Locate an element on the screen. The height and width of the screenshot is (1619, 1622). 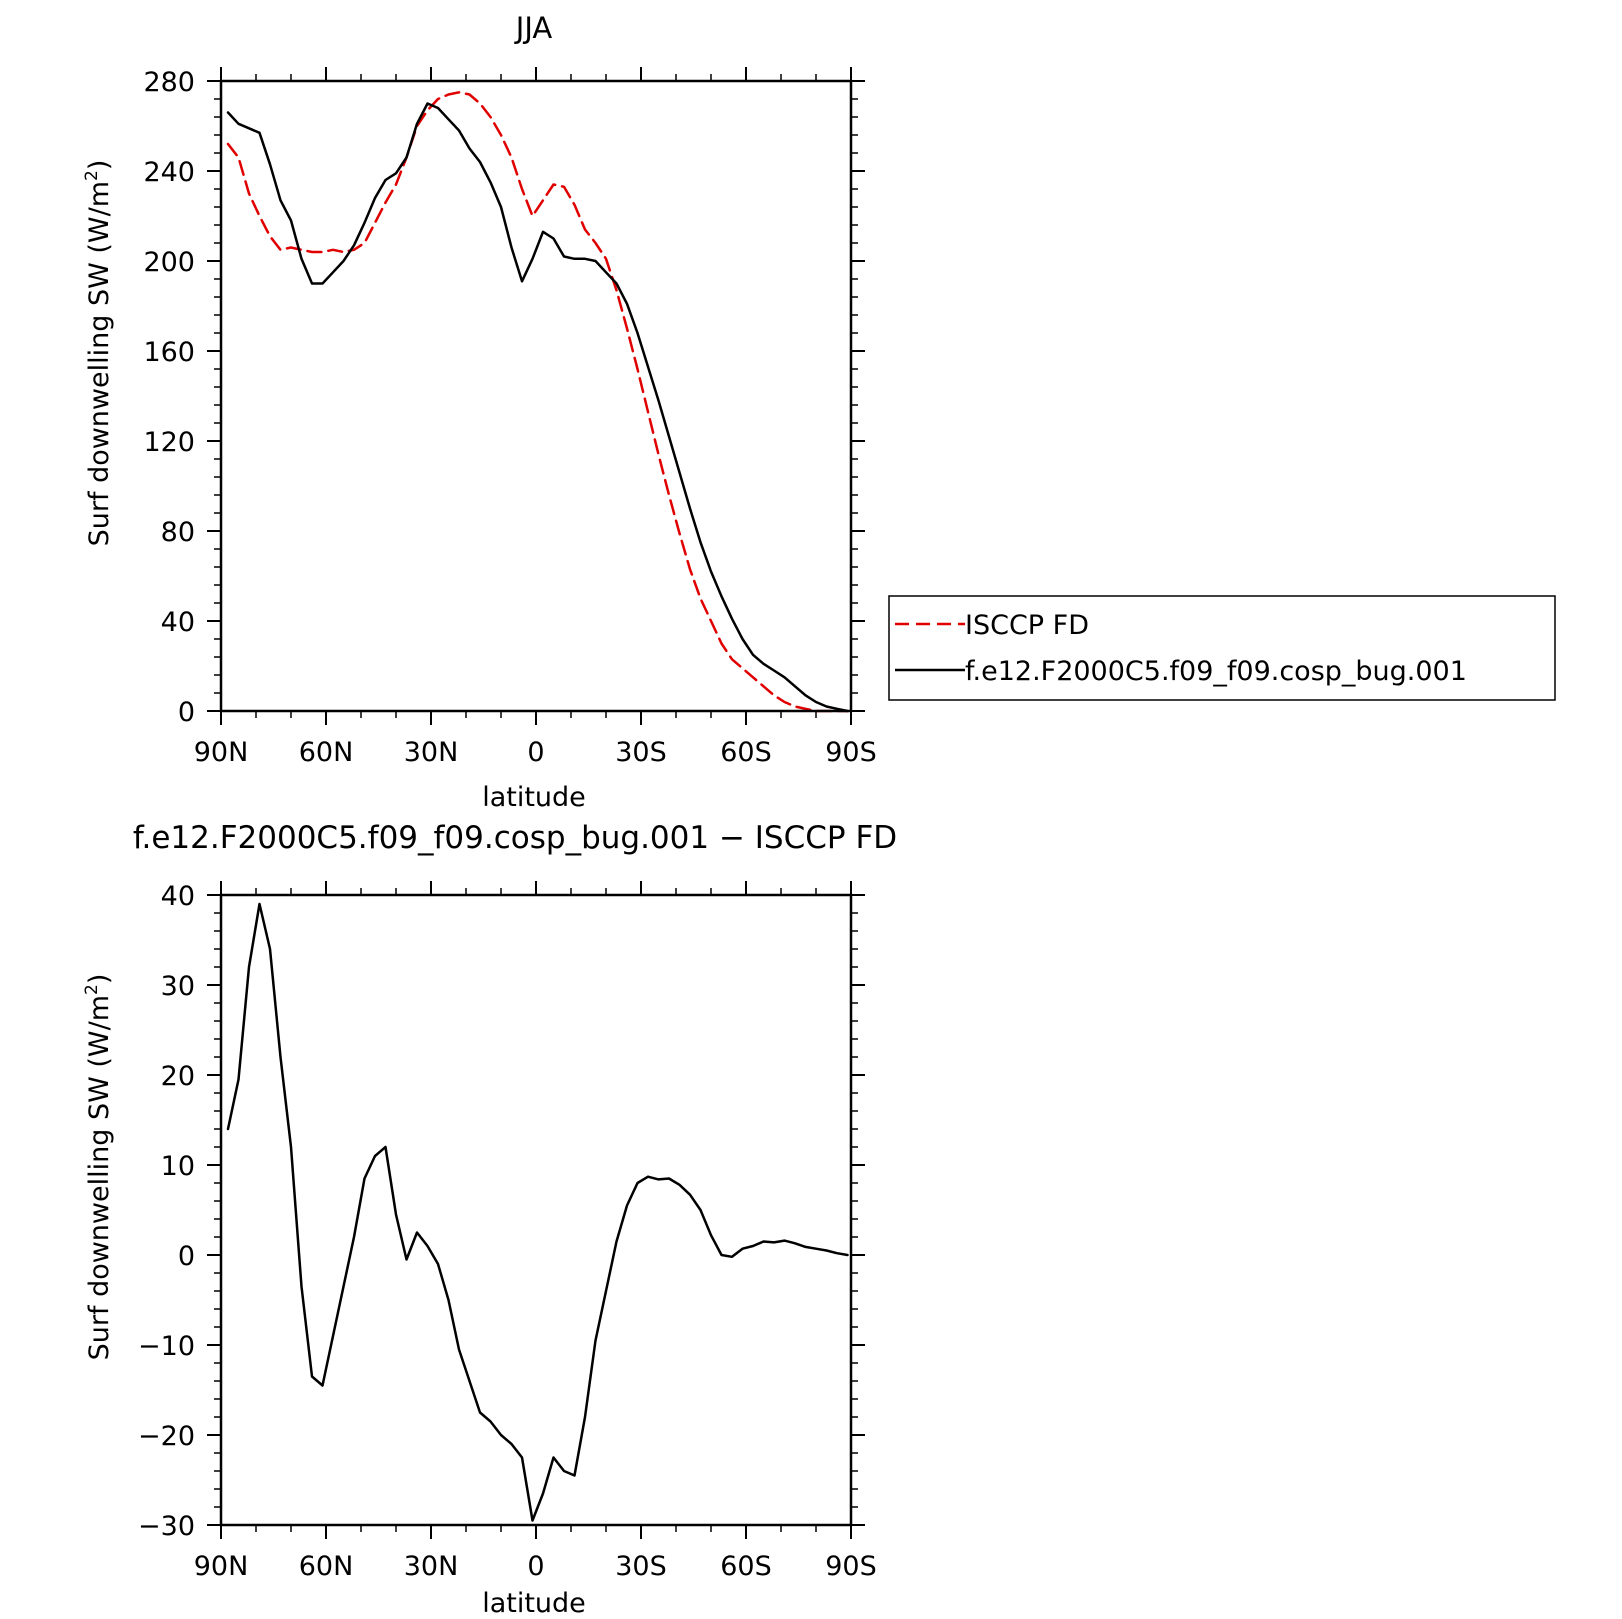
bottom-y-axis-label-main: Surf downwelling SW (W/m is located at coordinates (99, 1177).